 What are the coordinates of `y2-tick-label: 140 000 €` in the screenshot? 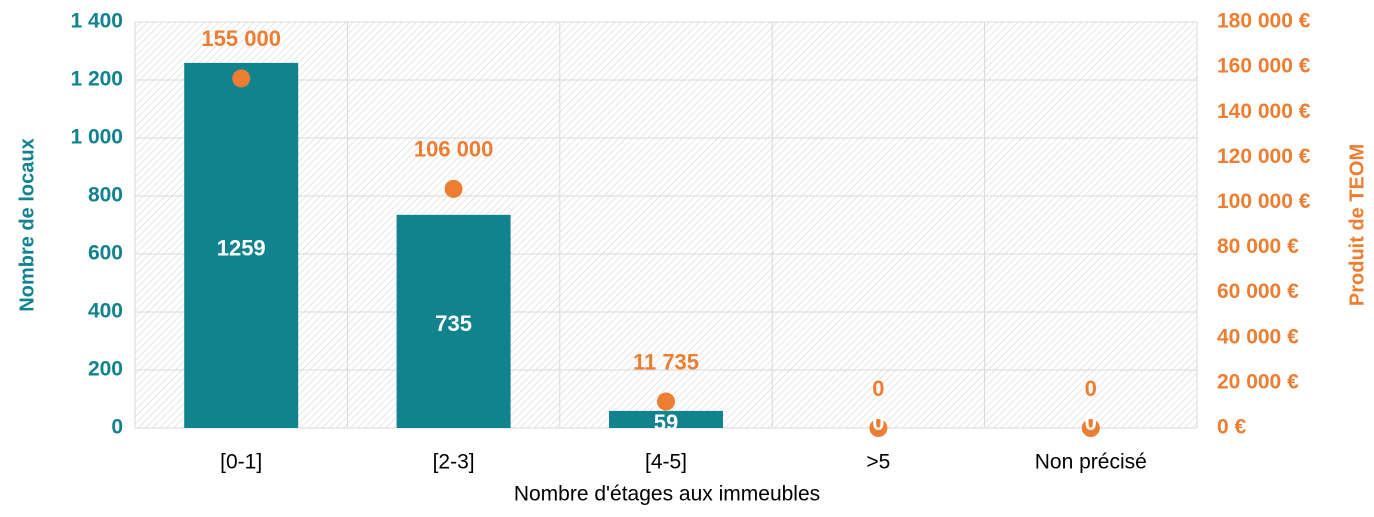 It's located at (1264, 111).